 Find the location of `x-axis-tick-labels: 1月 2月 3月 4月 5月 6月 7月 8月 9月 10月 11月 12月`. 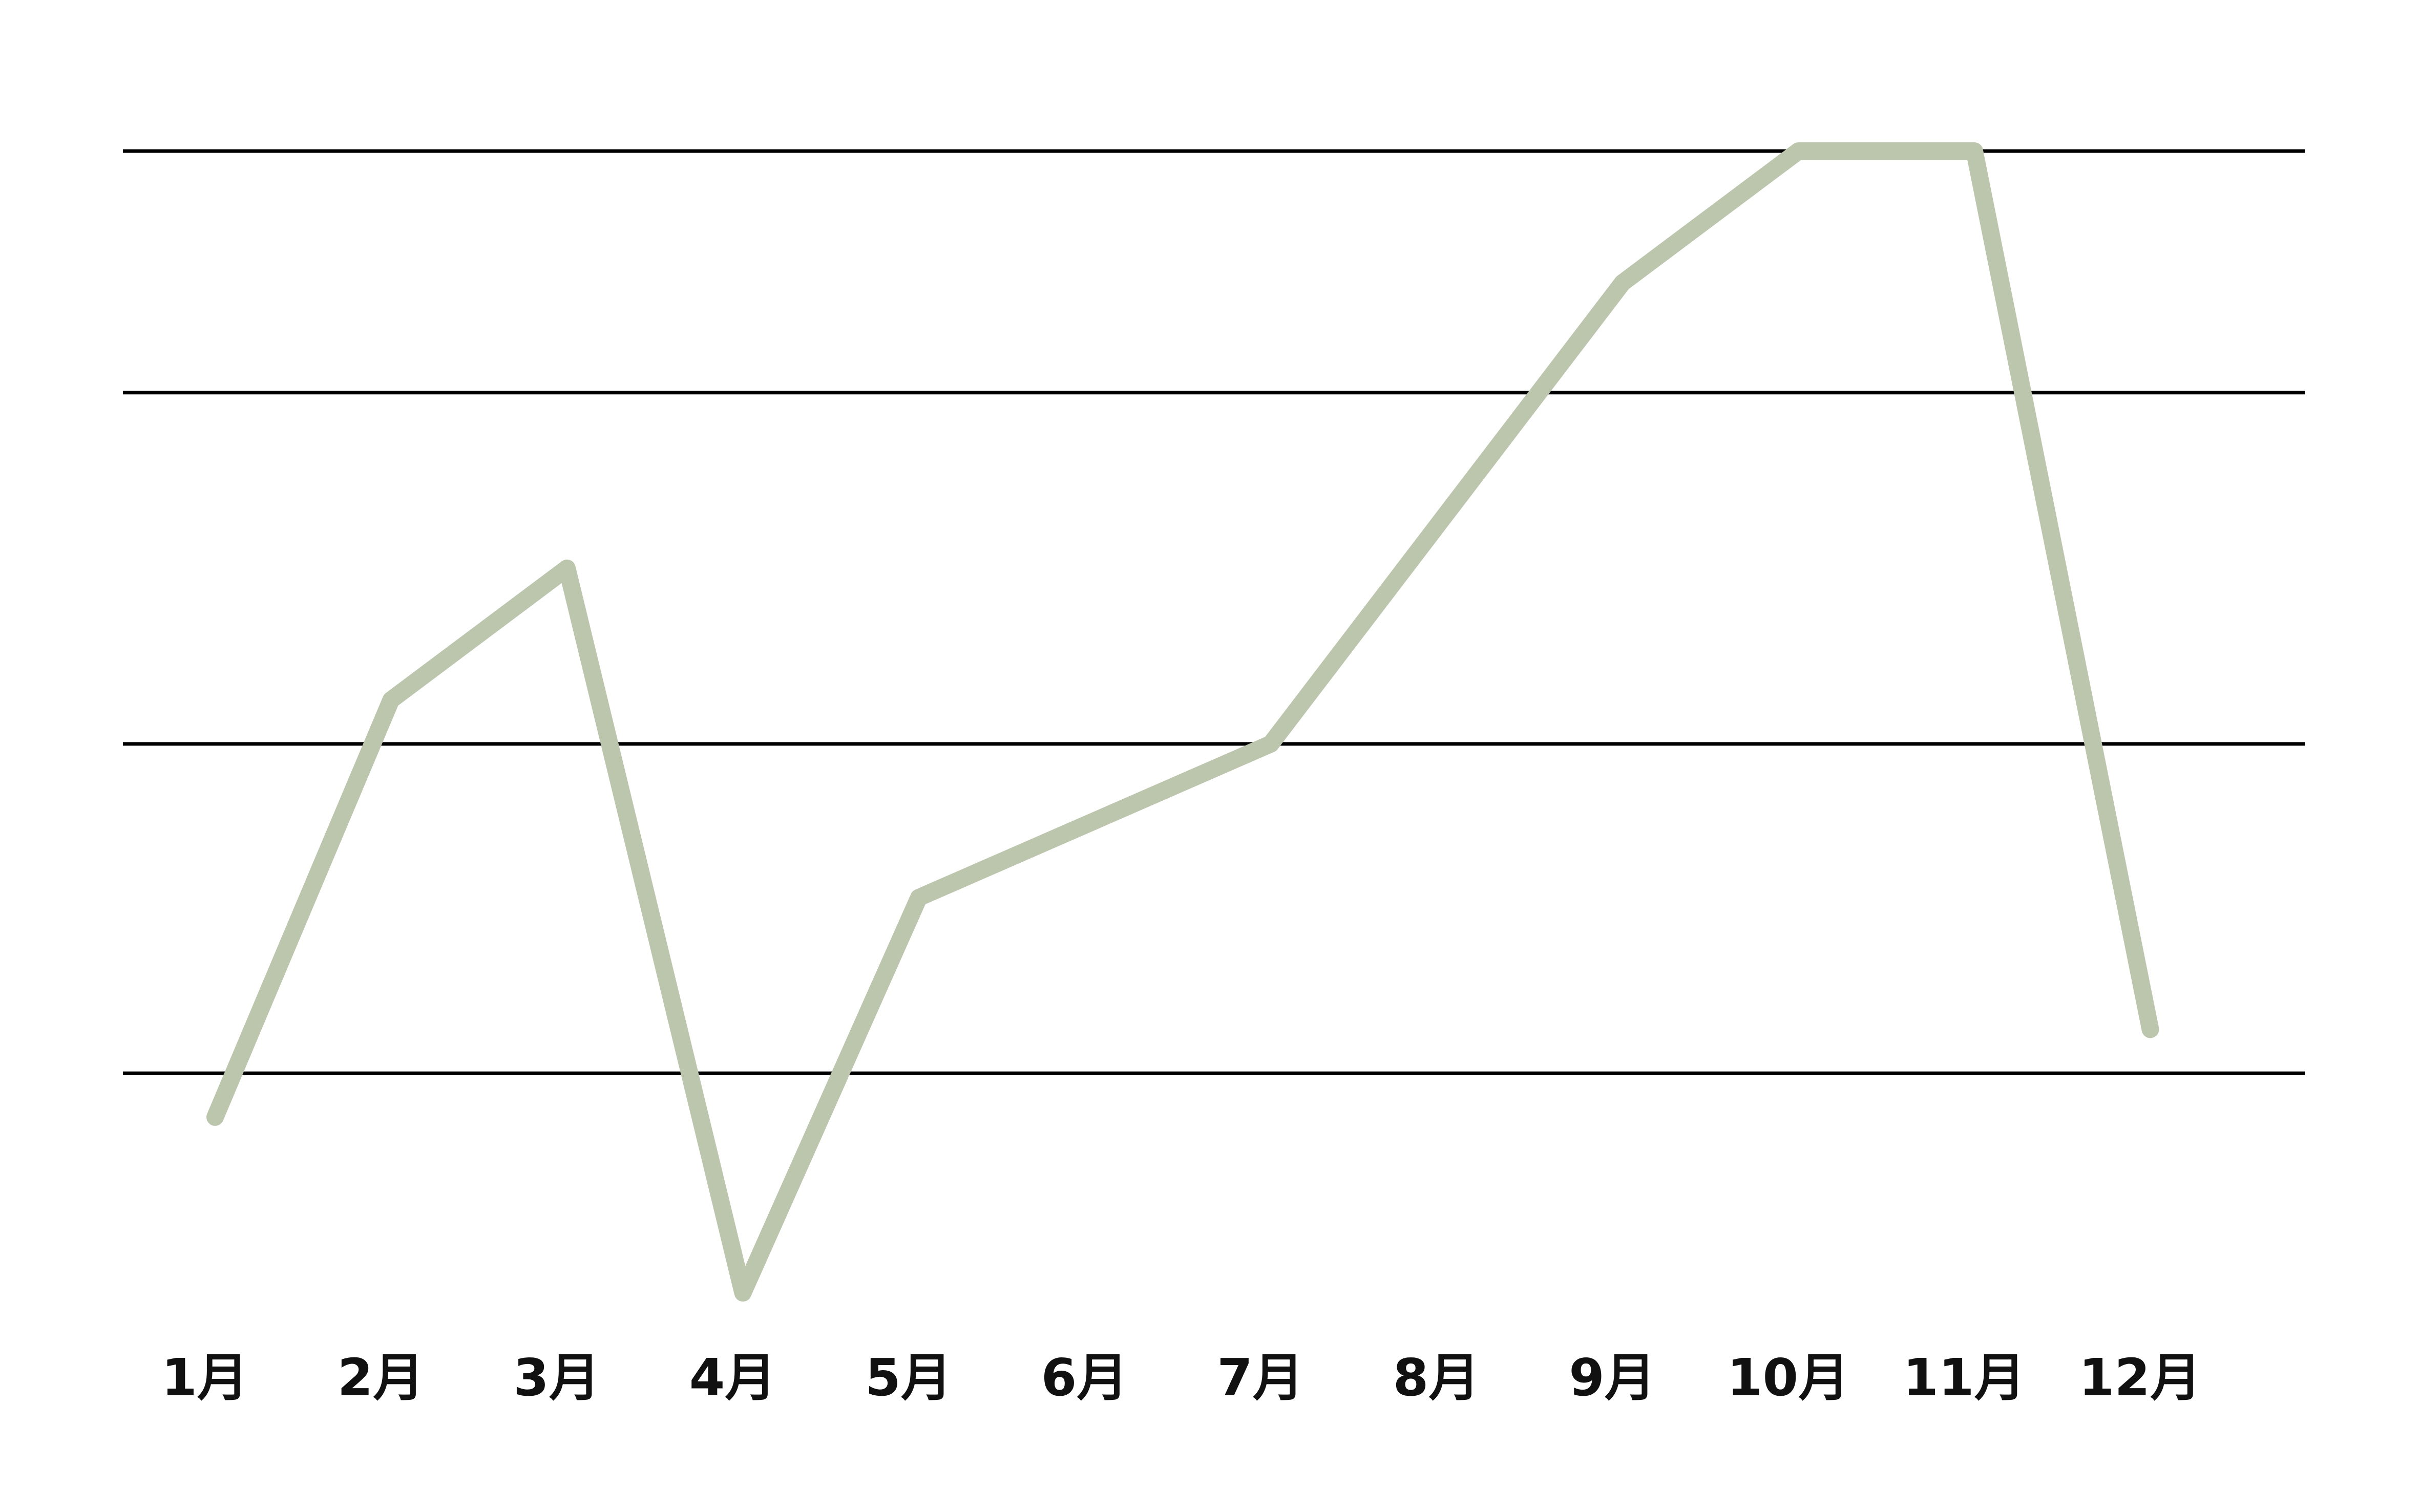

x-axis-tick-labels: 1月 2月 3月 4月 5月 6月 7月 8月 9月 10月 11月 12月 is located at coordinates (1181, 1378).